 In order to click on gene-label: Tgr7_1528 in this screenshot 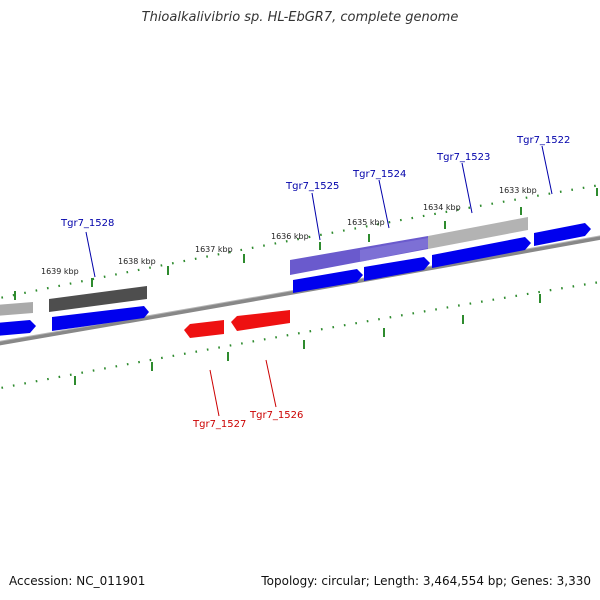, I will do `click(87, 223)`.